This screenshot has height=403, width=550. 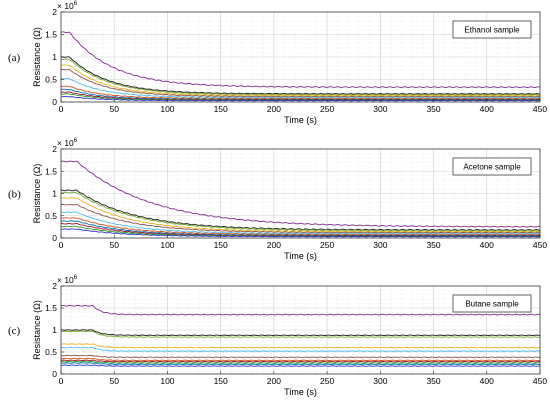 I want to click on series-group, so click(x=300, y=335).